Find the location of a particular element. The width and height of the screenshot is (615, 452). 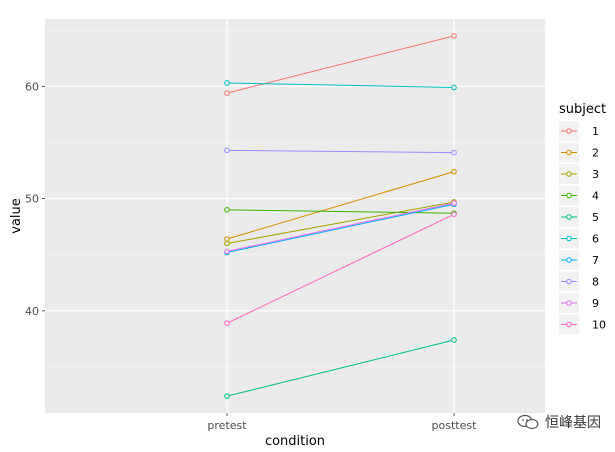

legend-title: subject is located at coordinates (582, 109).